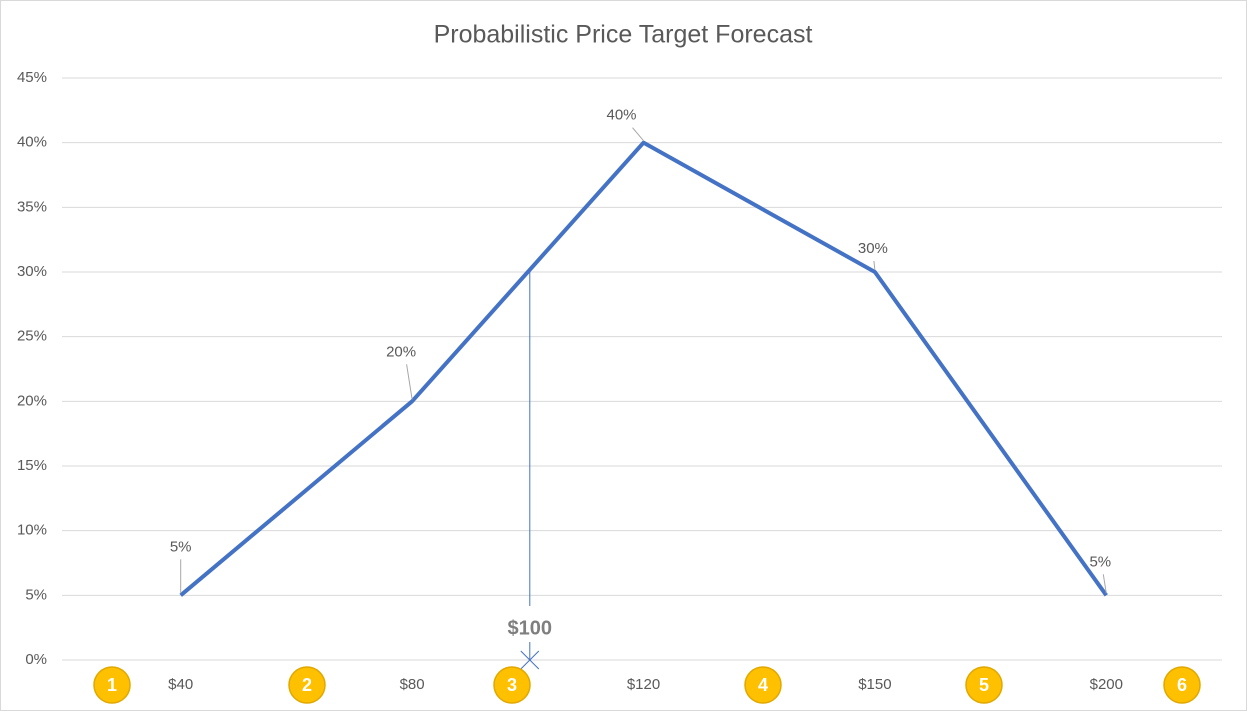  I want to click on badge-label: 3, so click(512, 685).